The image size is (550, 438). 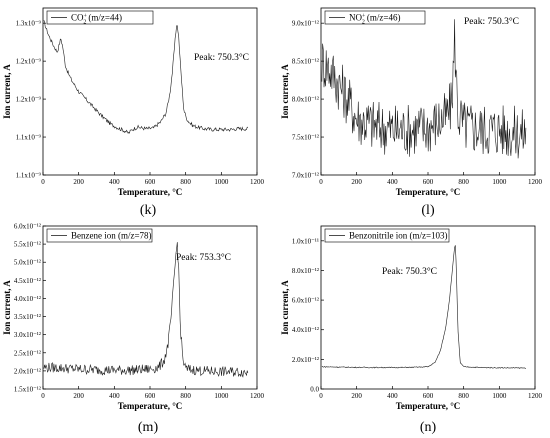 What do you see at coordinates (203, 257) in the screenshot?
I see `peak-annotation: Peak: 753.3°C` at bounding box center [203, 257].